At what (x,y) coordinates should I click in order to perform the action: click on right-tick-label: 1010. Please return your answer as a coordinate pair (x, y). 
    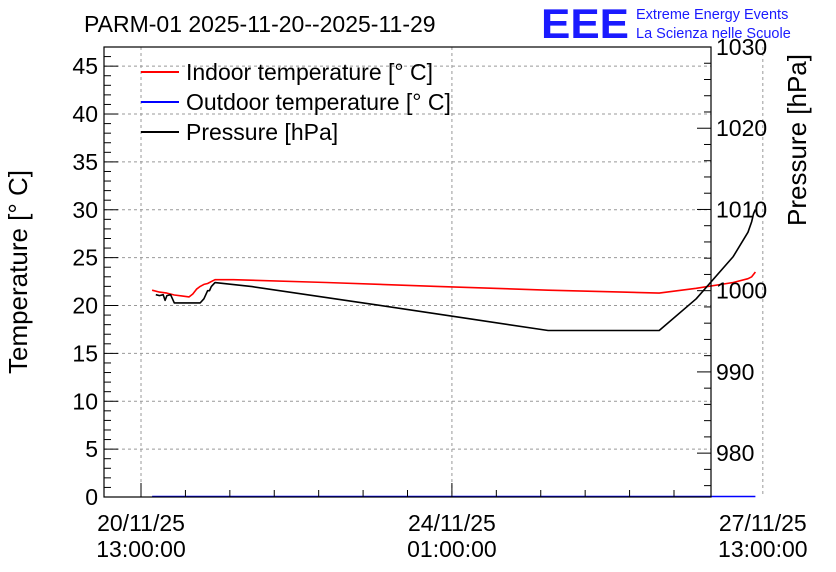
    Looking at the image, I should click on (741, 209).